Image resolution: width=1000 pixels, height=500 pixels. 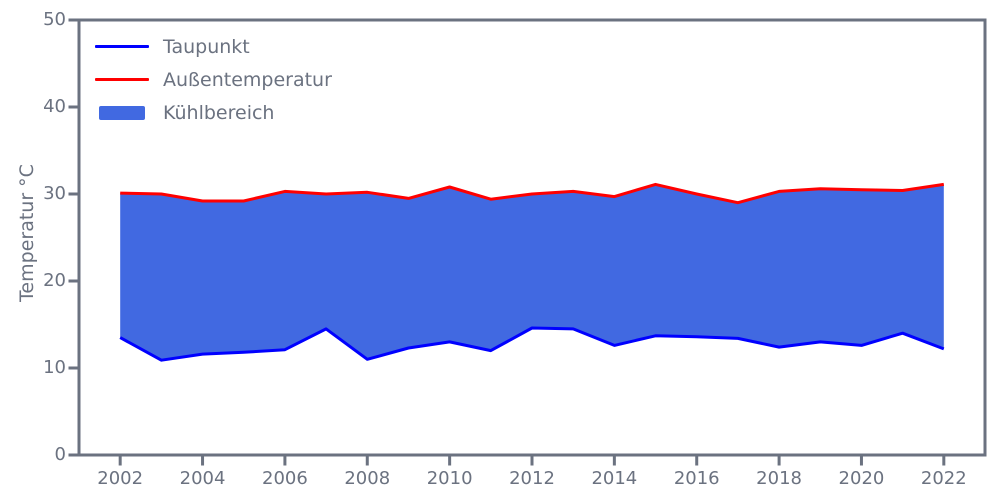 What do you see at coordinates (60, 454) in the screenshot?
I see `y-tick-label: 0` at bounding box center [60, 454].